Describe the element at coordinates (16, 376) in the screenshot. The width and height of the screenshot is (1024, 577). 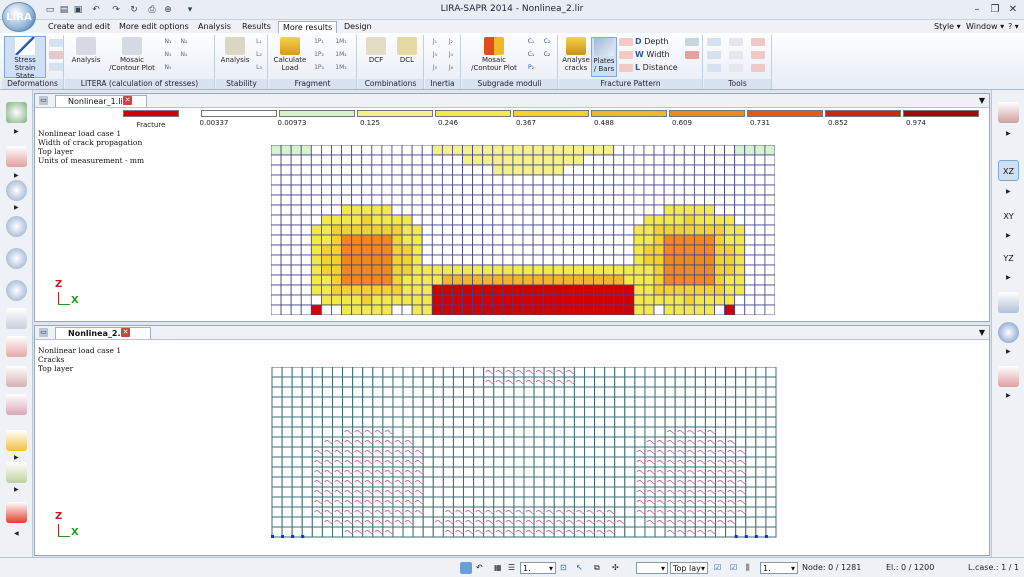
I see `restore-icon` at that location.